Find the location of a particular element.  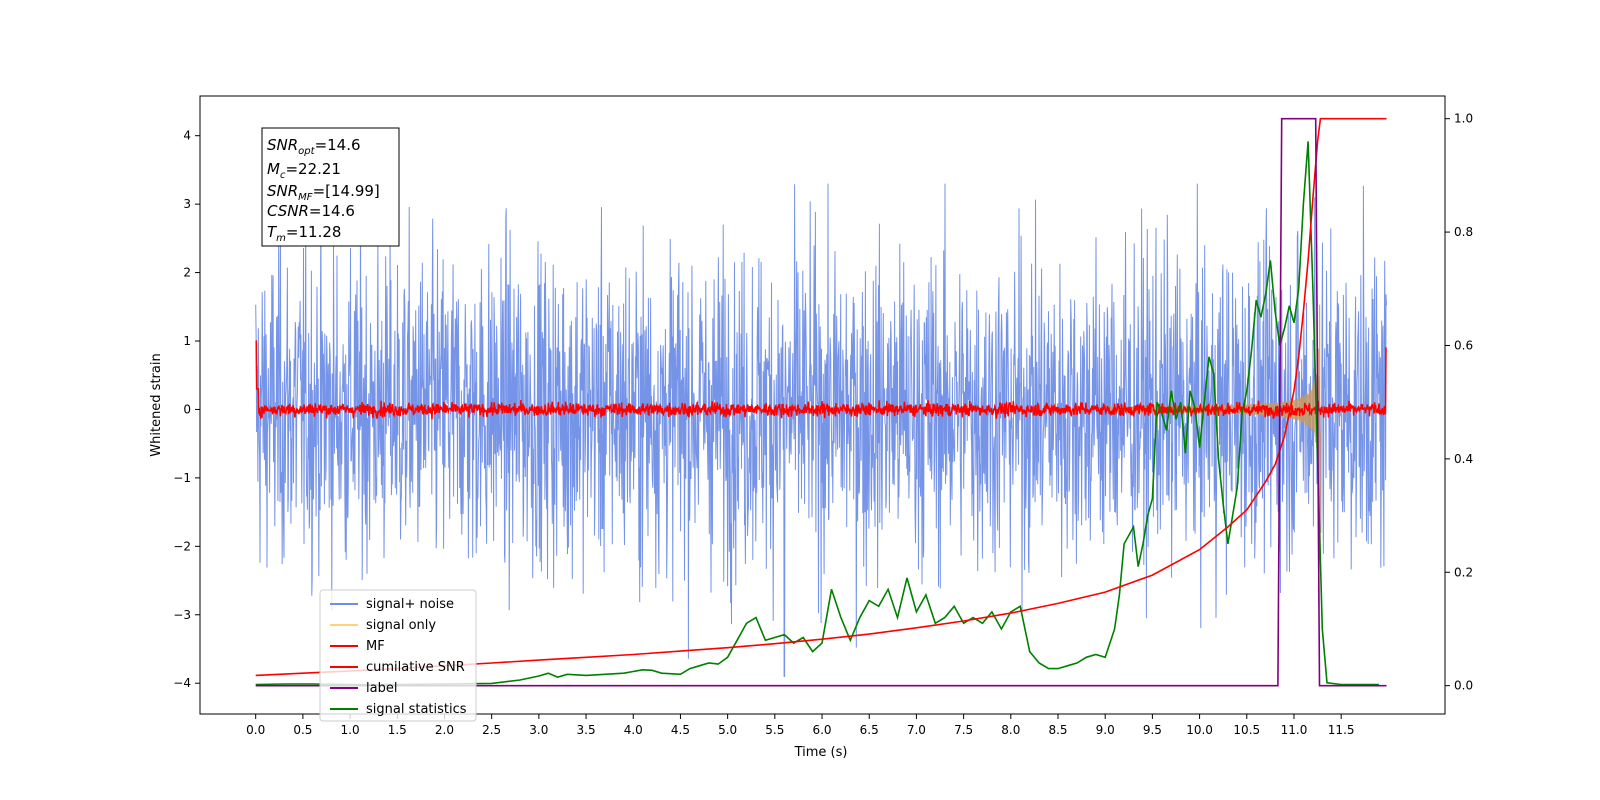

y-right-tick-label: 0.2 is located at coordinates (1463, 572).